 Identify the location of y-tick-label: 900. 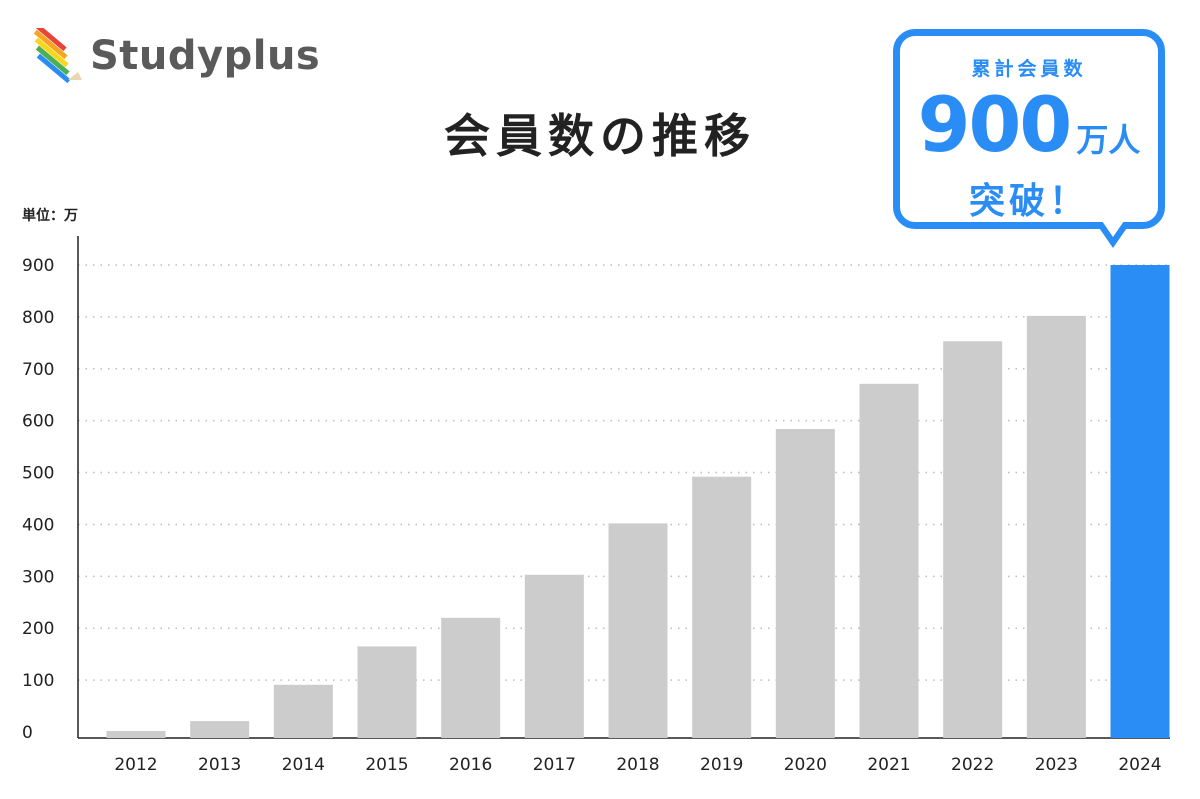
(38, 266).